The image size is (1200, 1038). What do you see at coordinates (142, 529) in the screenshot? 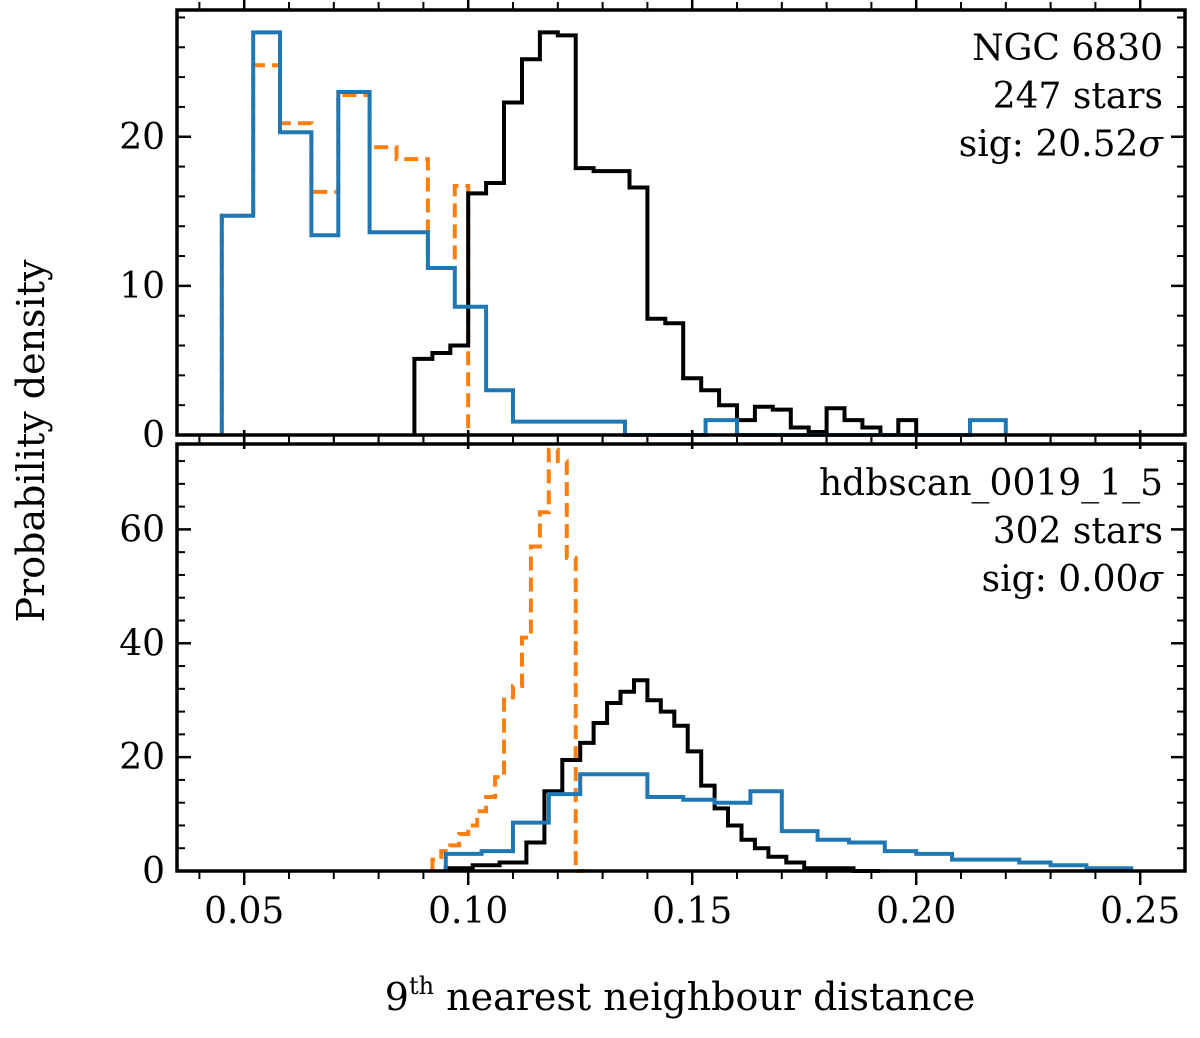
I see `bottom-ytick-label: 60` at bounding box center [142, 529].